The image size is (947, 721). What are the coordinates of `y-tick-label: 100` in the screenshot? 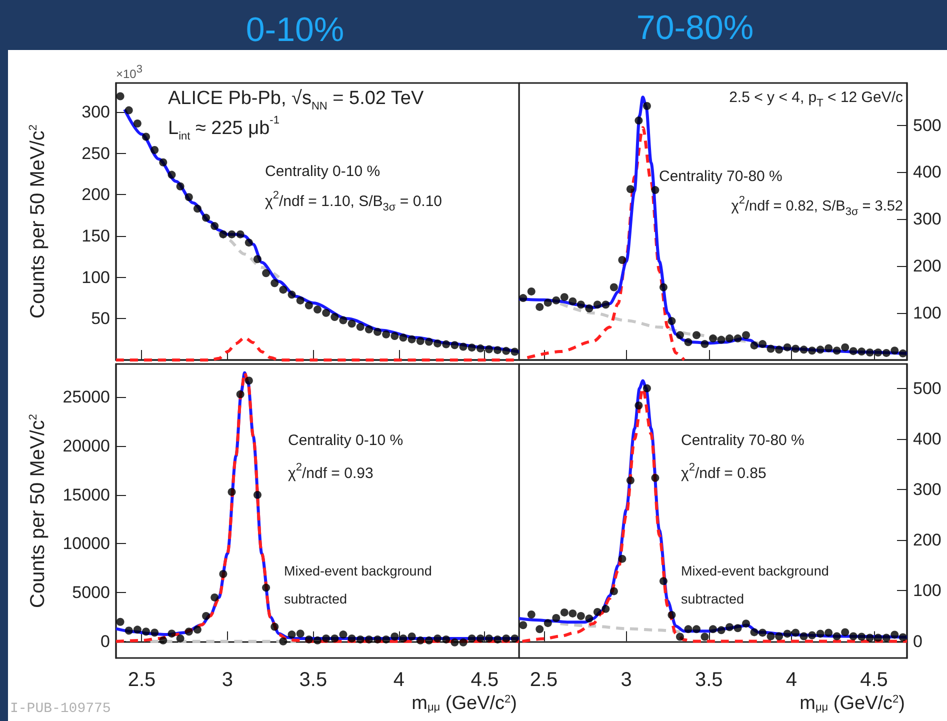 It's located at (96, 277).